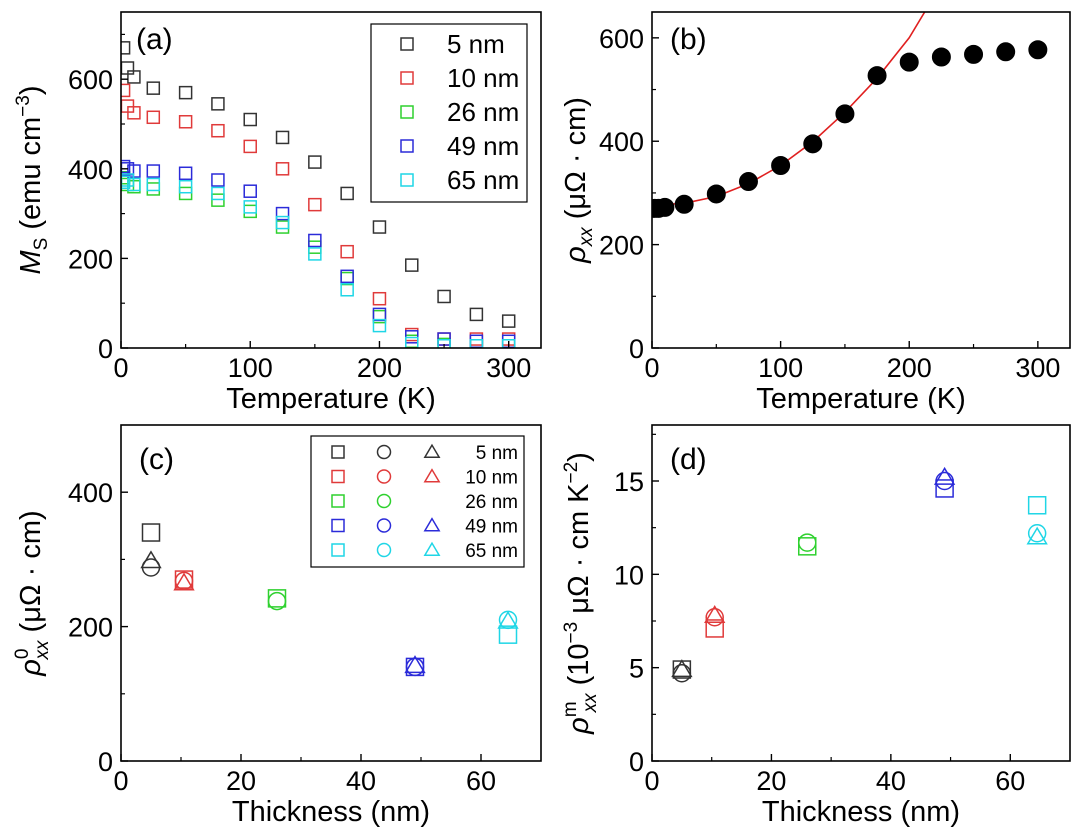  What do you see at coordinates (491, 478) in the screenshot?
I see `legend-label: 10 nm` at bounding box center [491, 478].